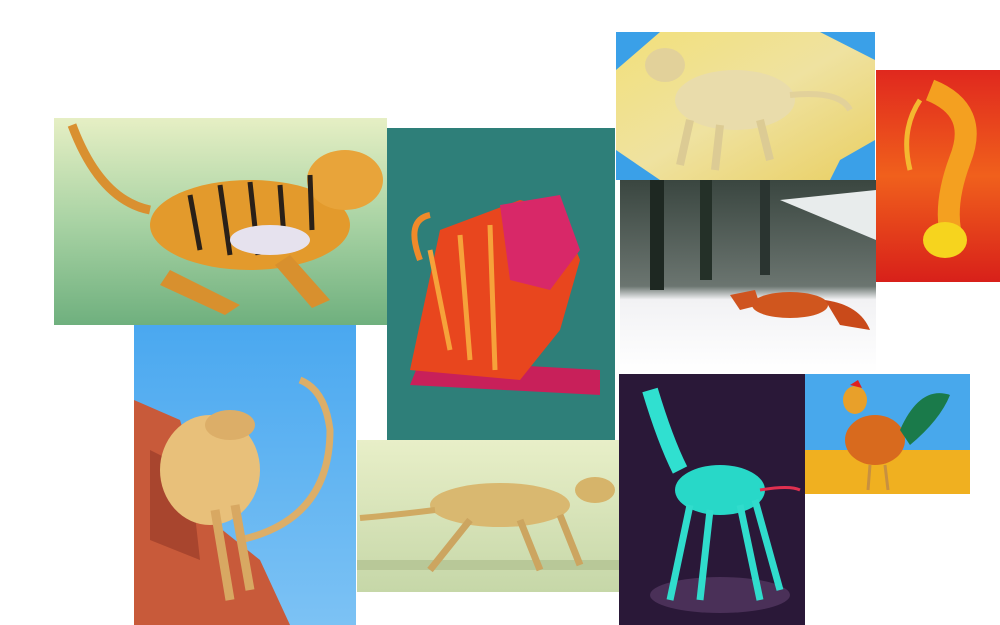  I want to click on rooster-painting, so click(887, 434).